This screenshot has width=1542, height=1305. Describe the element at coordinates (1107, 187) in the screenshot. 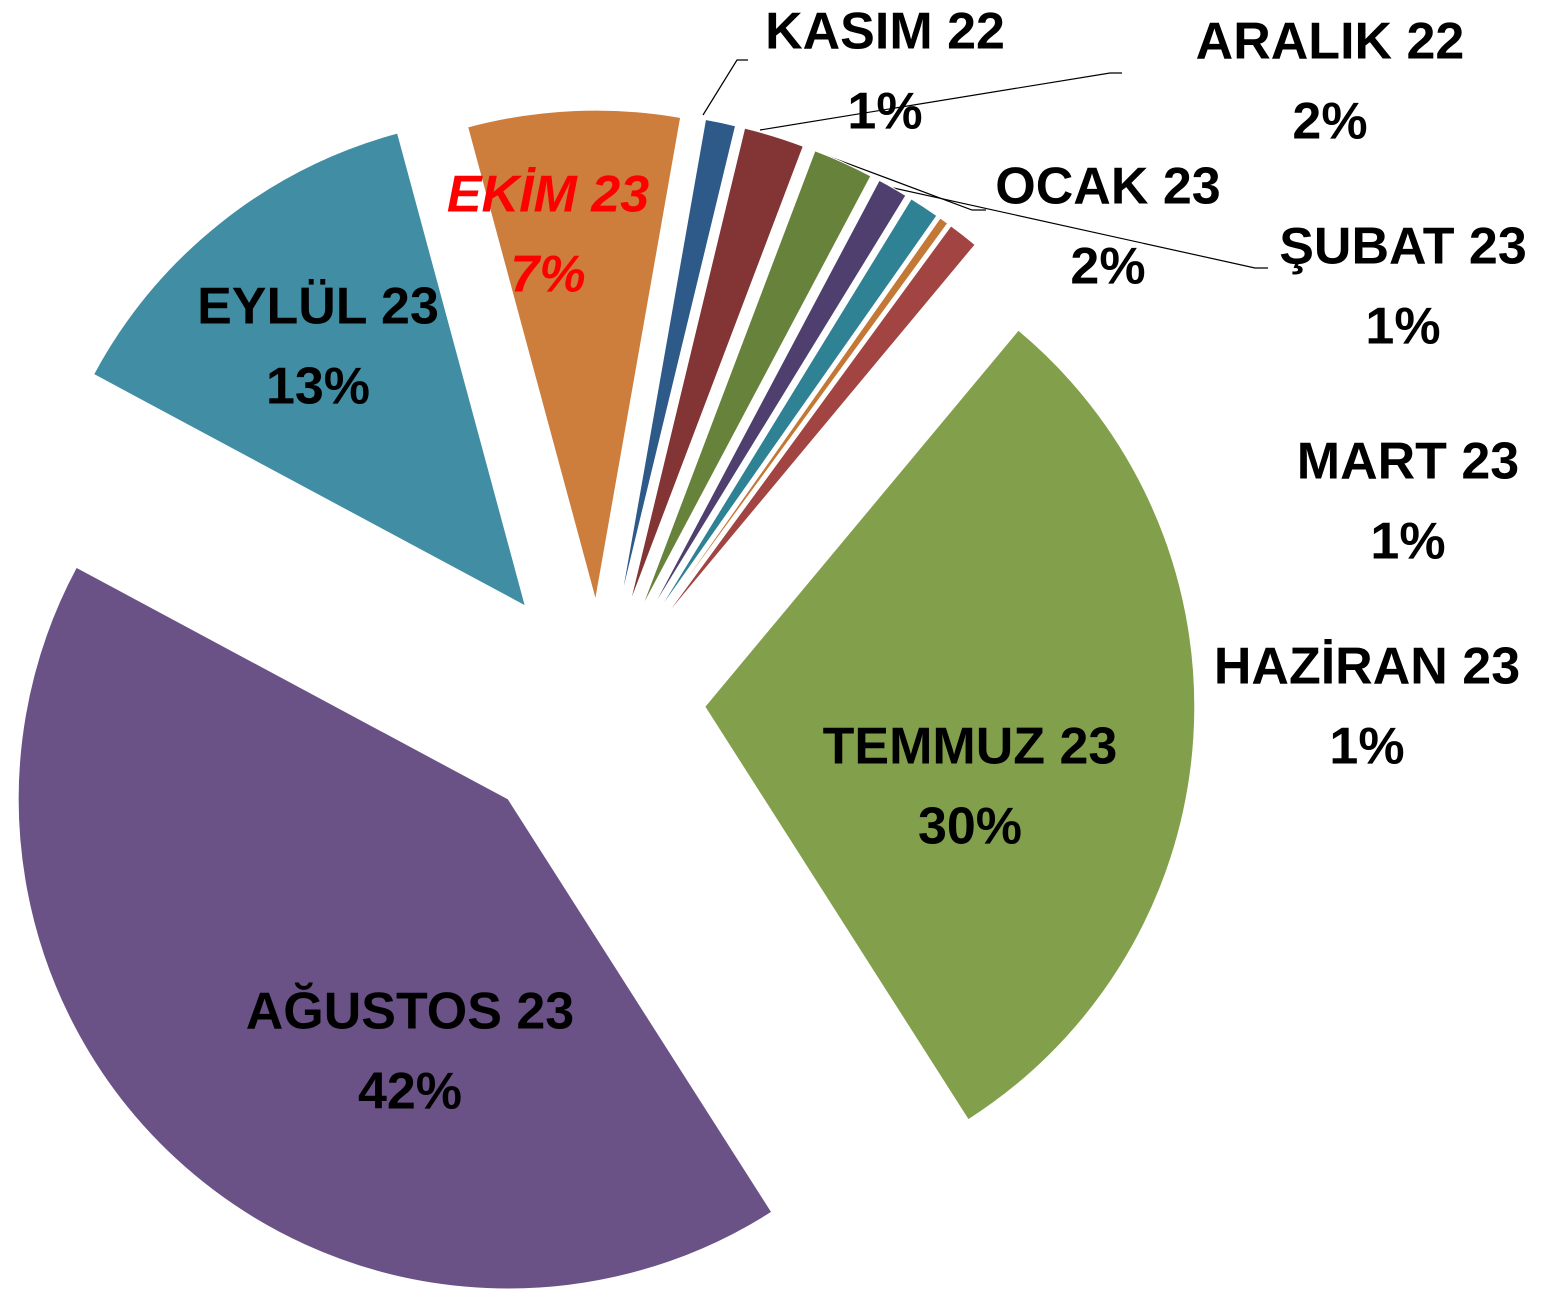

I see `slice-label: OCAK 23` at that location.